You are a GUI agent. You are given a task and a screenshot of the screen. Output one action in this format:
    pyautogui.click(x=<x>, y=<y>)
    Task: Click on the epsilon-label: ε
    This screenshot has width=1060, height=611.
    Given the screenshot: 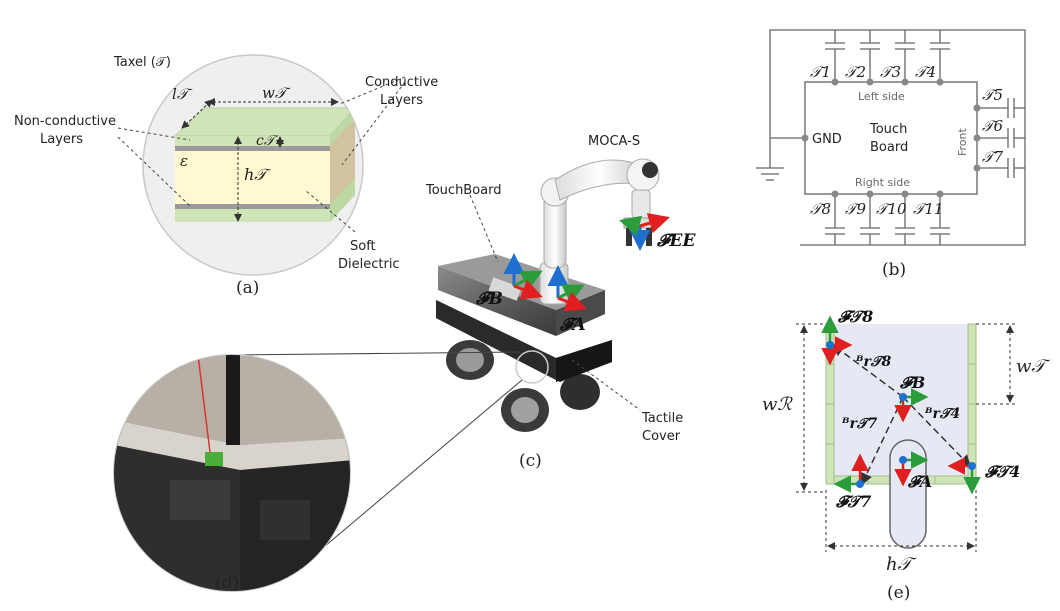 What is the action you would take?
    pyautogui.click(x=184, y=161)
    